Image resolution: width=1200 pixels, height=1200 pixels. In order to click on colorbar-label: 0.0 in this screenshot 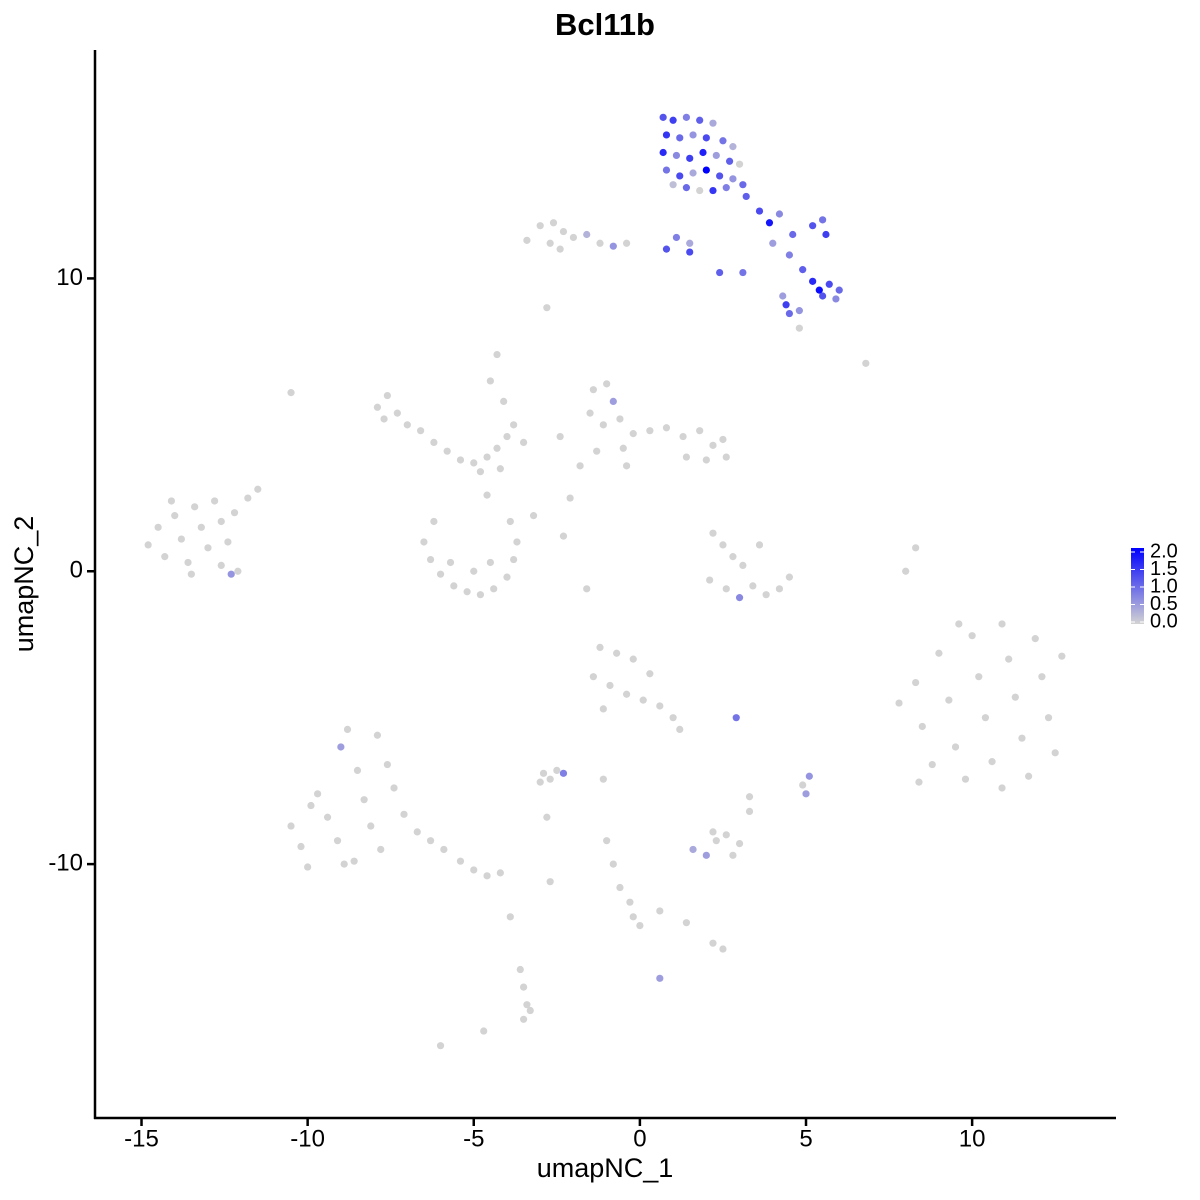, I will do `click(1164, 621)`.